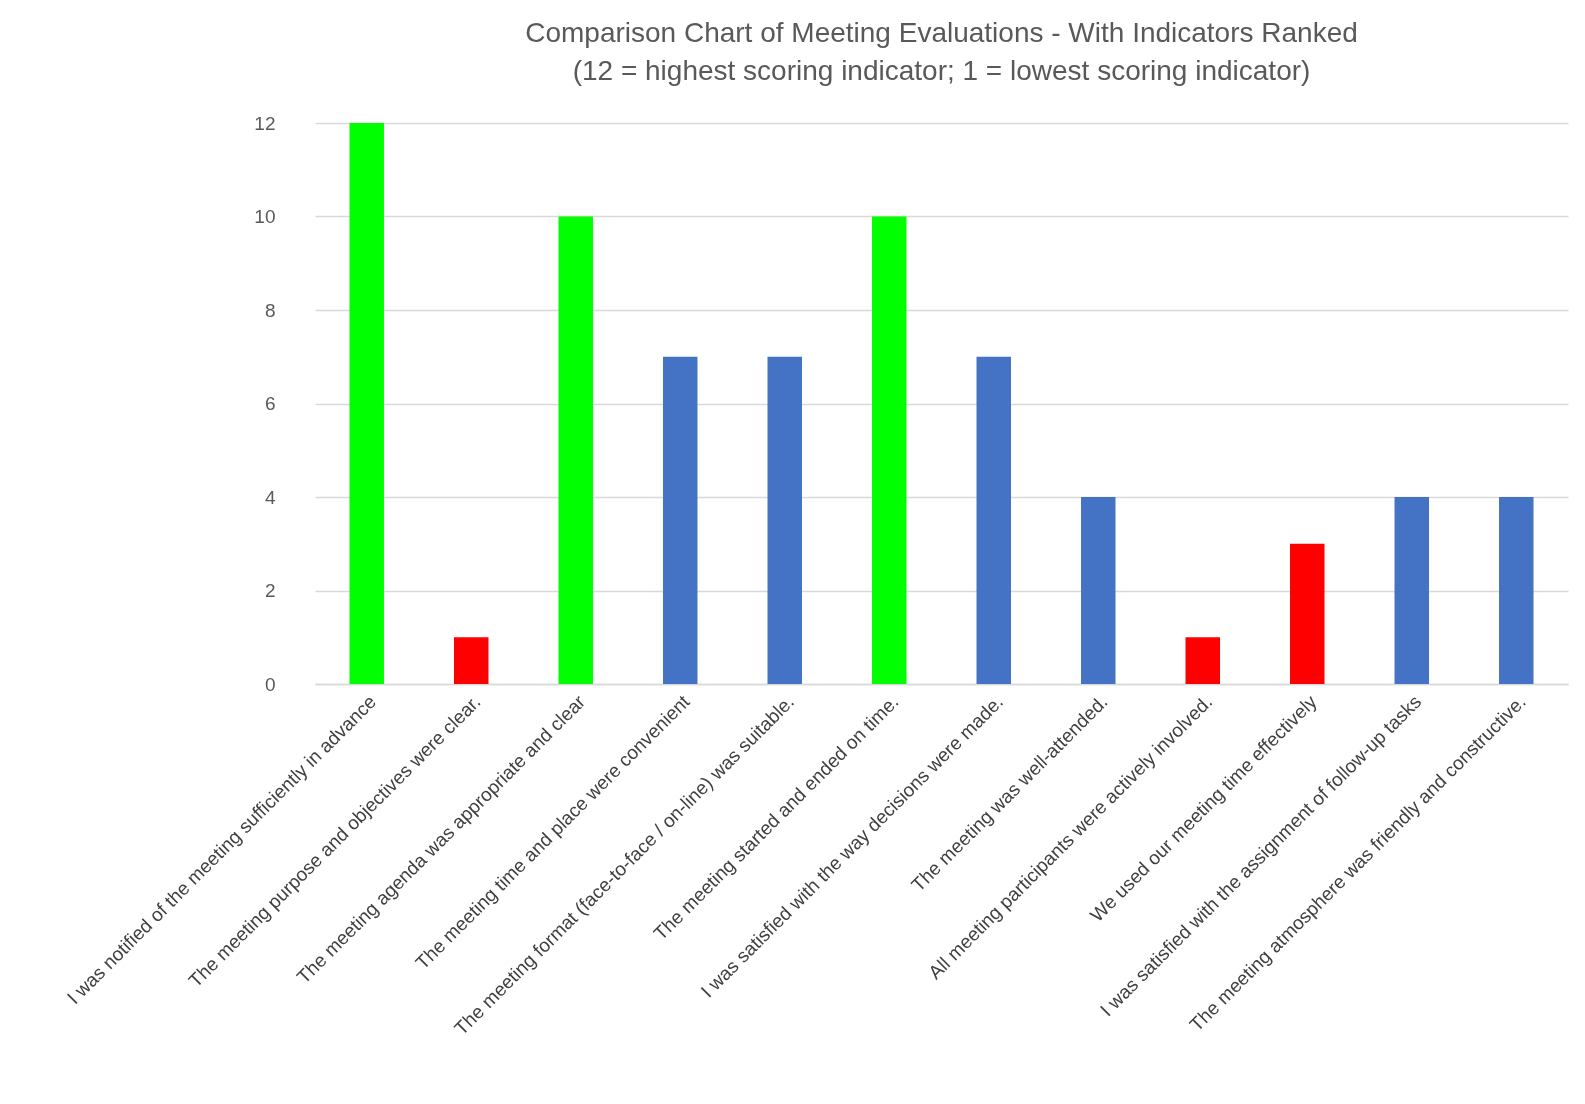 The width and height of the screenshot is (1585, 1104). What do you see at coordinates (265, 216) in the screenshot?
I see `y-tick-label: 10` at bounding box center [265, 216].